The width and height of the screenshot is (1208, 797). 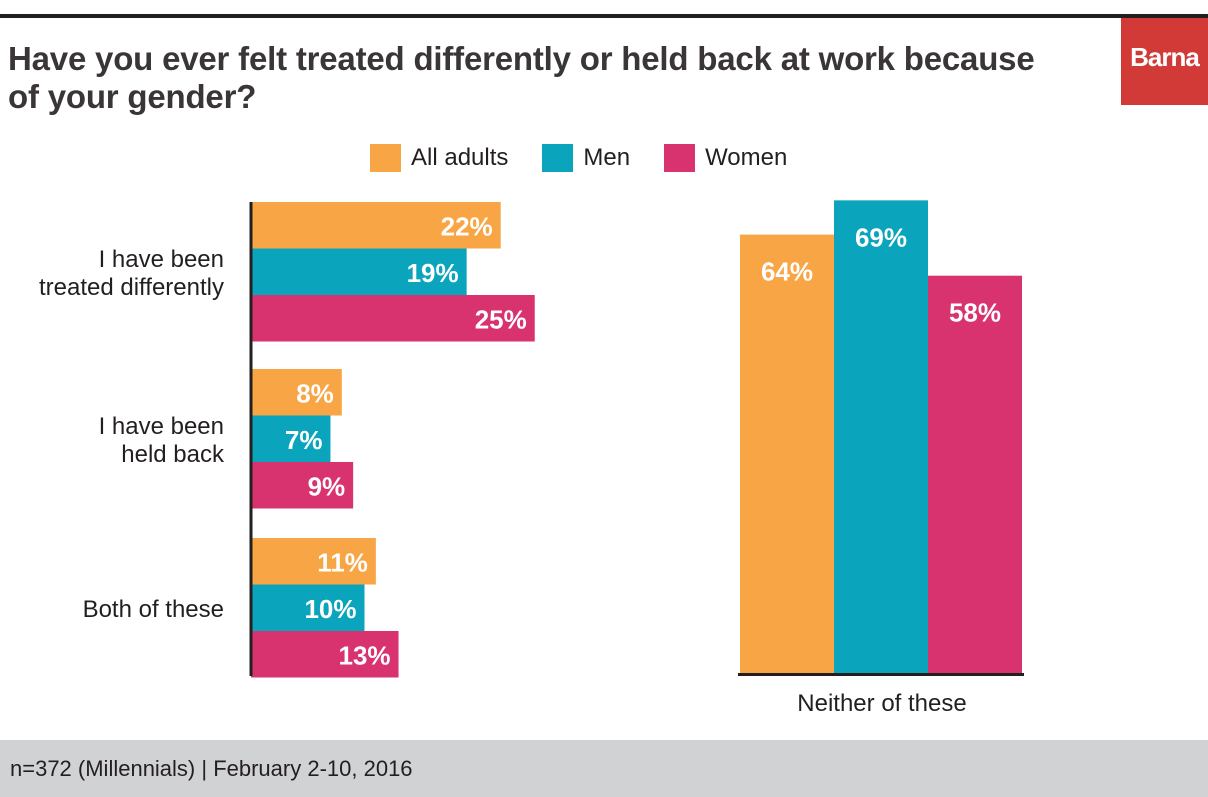 I want to click on bar-label-women-i-have-been-held-back: 9%, so click(x=327, y=486).